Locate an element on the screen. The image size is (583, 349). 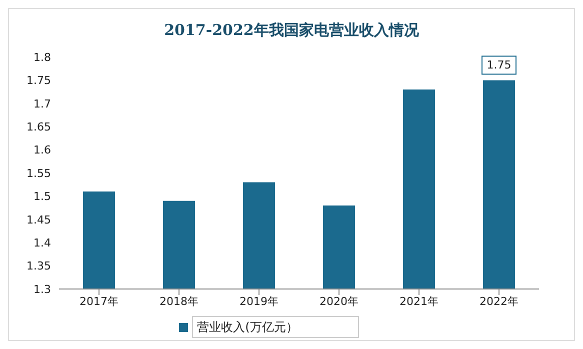
x-tick-label: 2021年 is located at coordinates (419, 301).